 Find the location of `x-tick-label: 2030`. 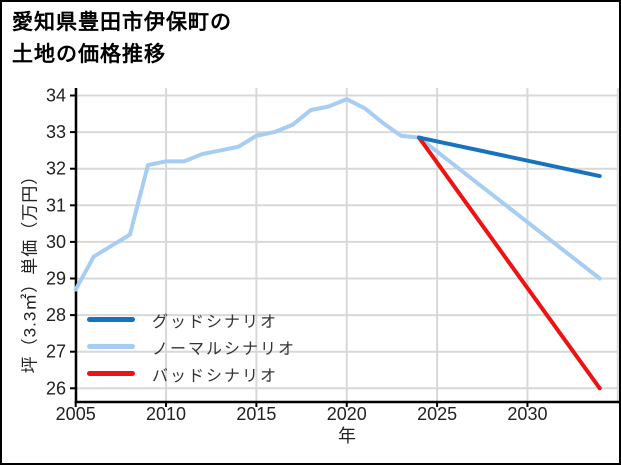

x-tick-label: 2030 is located at coordinates (527, 414).